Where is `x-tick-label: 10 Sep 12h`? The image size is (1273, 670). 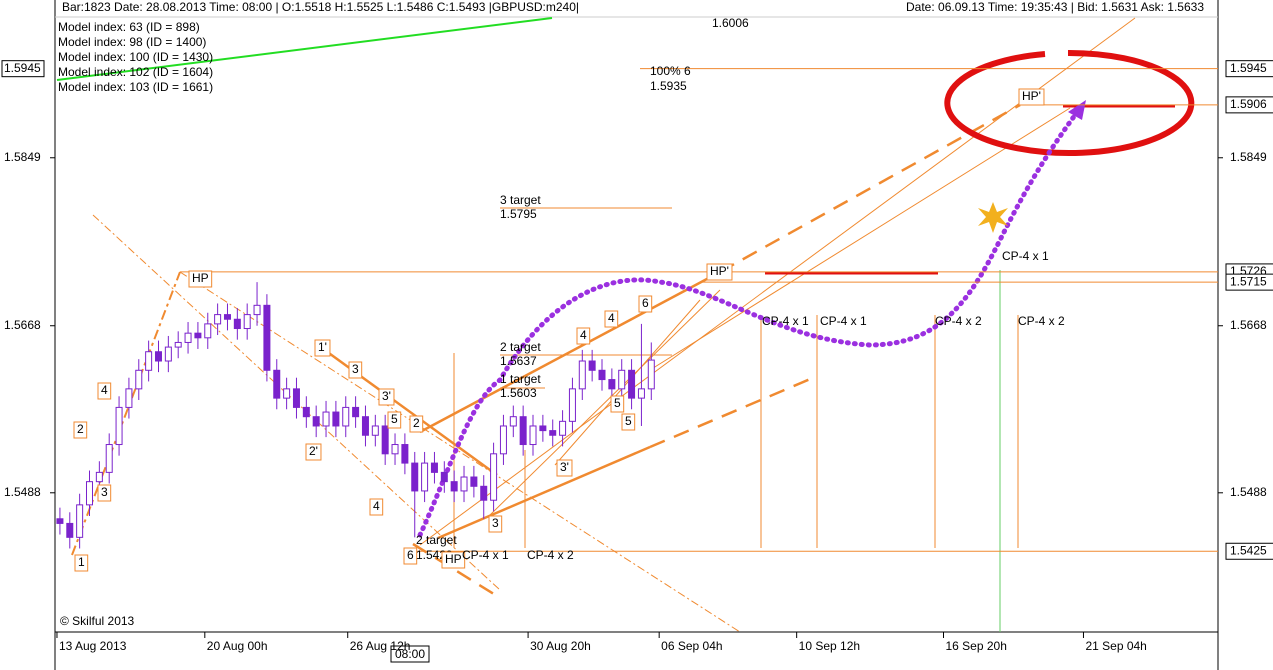
x-tick-label: 10 Sep 12h is located at coordinates (829, 646).